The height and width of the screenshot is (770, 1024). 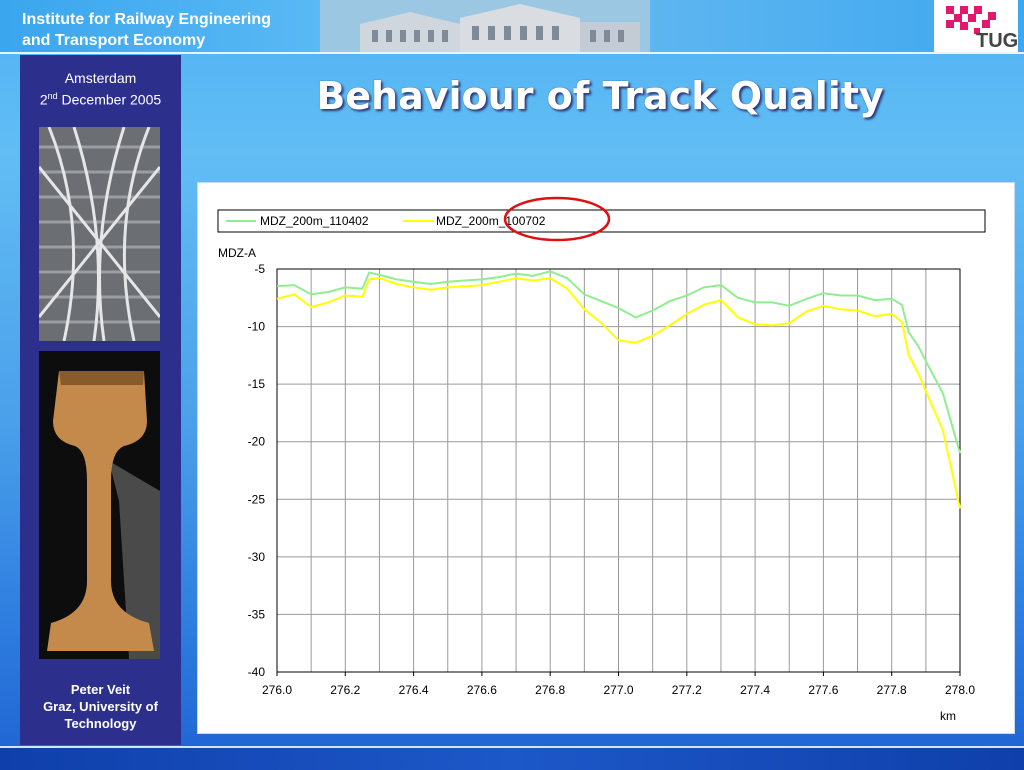 What do you see at coordinates (100, 689) in the screenshot?
I see `author-name: Peter Veit` at bounding box center [100, 689].